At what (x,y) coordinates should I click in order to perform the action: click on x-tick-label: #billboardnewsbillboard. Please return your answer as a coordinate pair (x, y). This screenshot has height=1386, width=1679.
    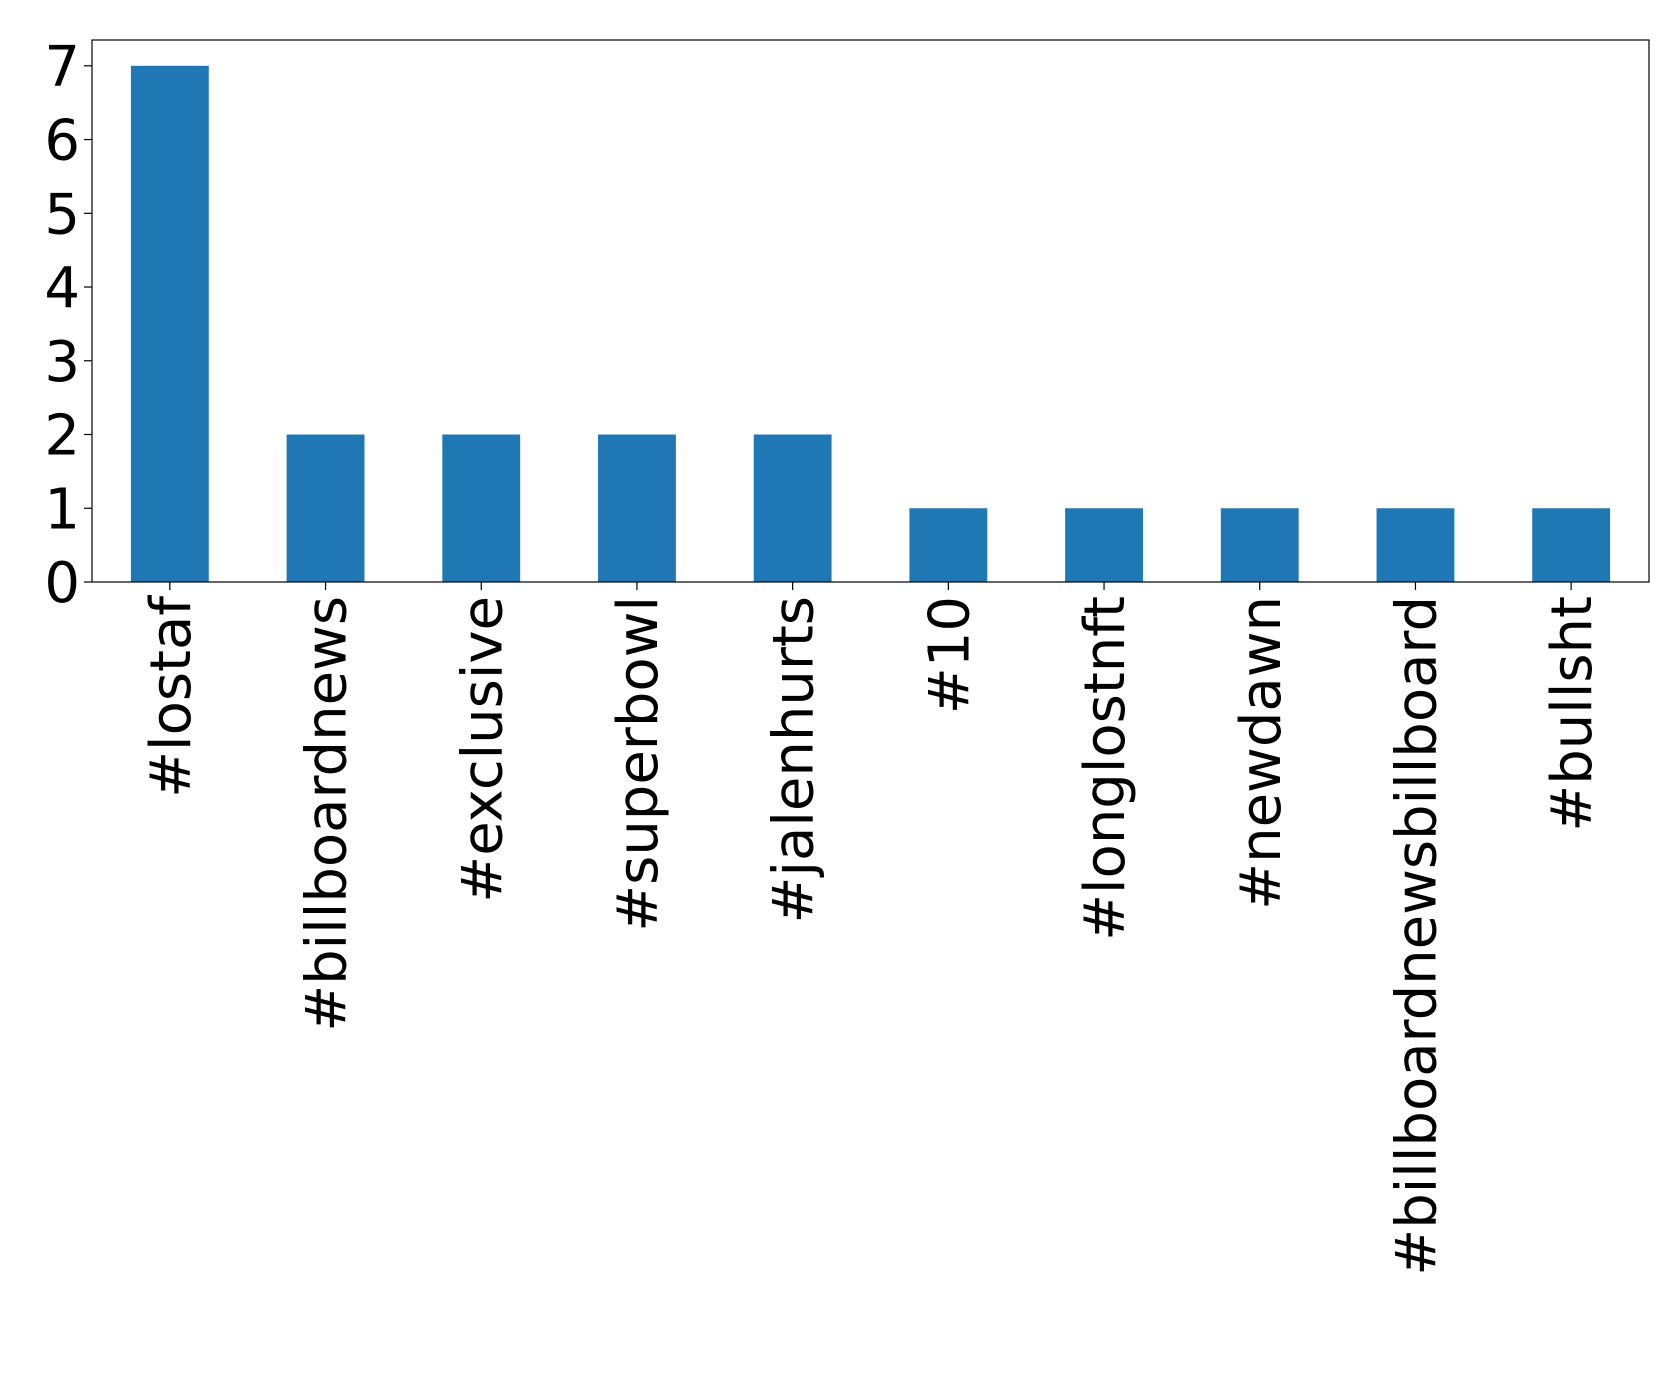
    Looking at the image, I should click on (1416, 936).